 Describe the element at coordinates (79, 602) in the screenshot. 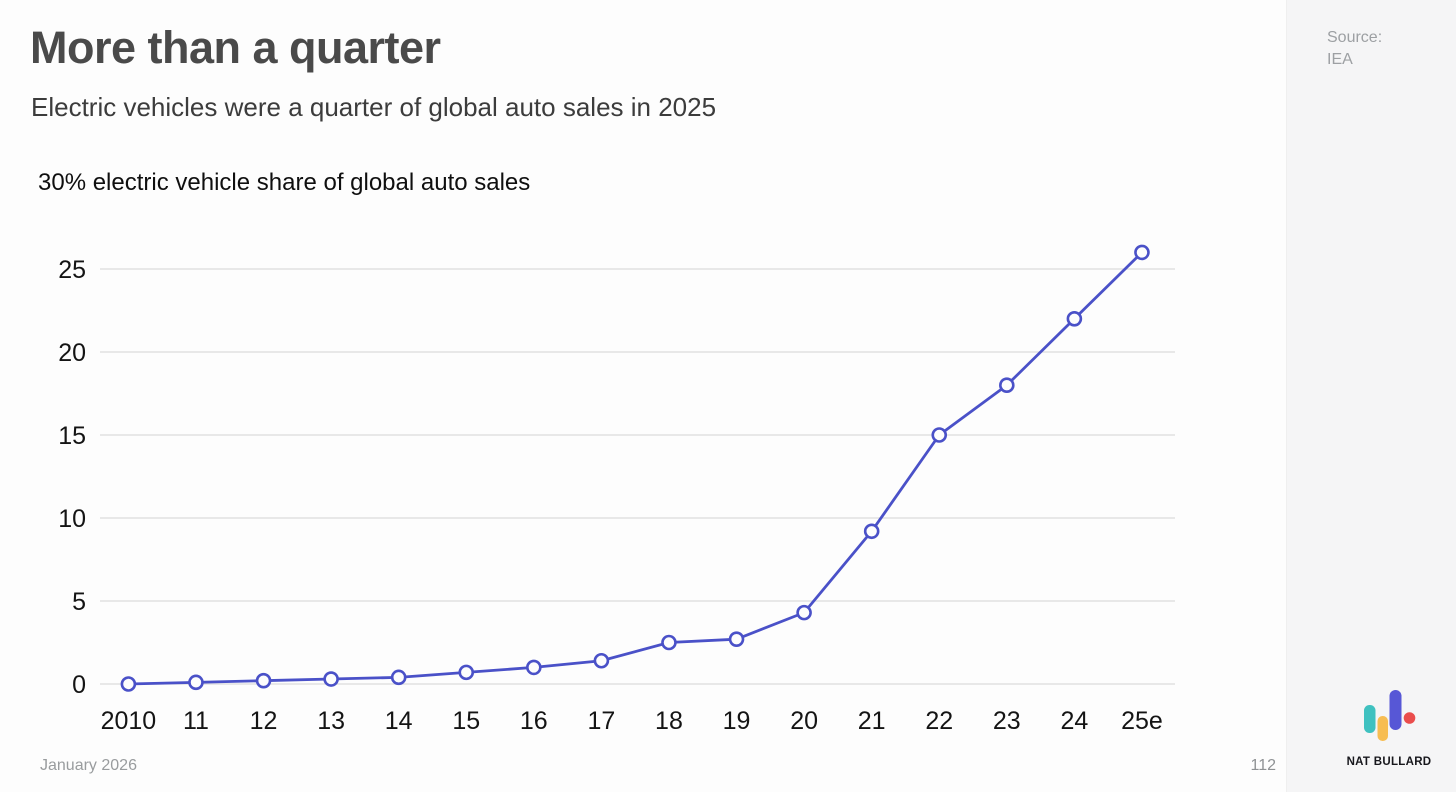

I see `y-tick-label: 5` at that location.